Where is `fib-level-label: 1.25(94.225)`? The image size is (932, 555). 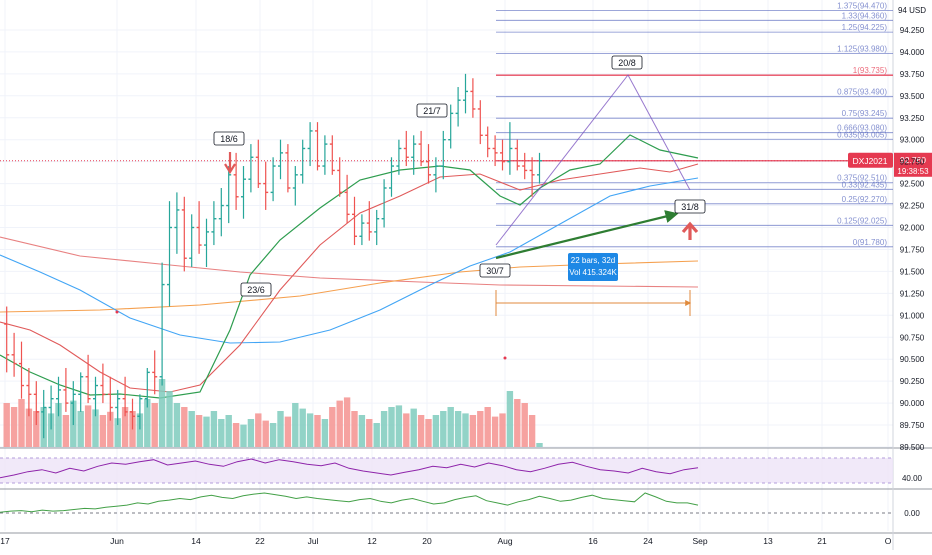
fib-level-label: 1.25(94.225) is located at coordinates (865, 27).